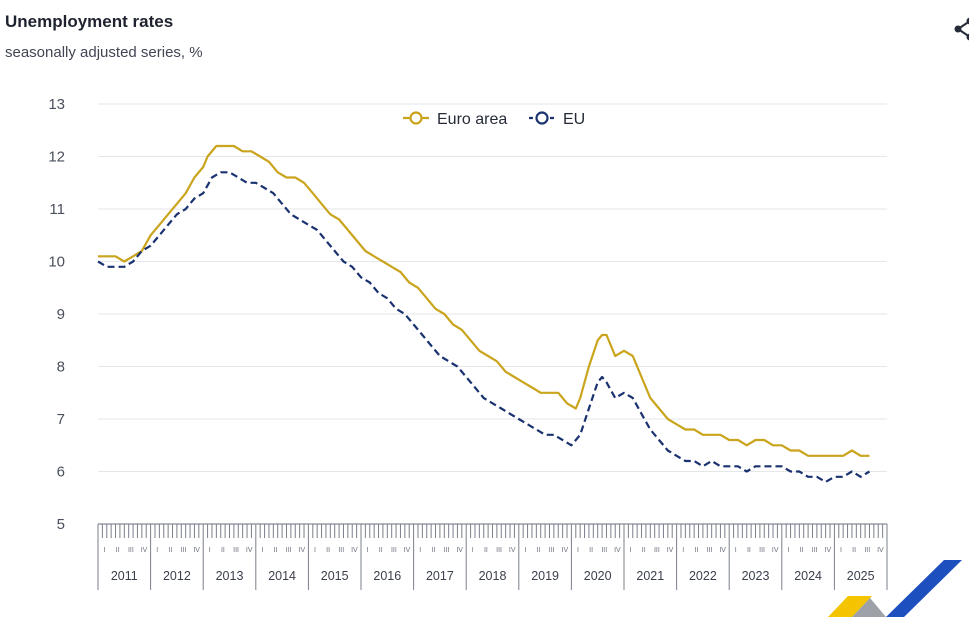  What do you see at coordinates (493, 576) in the screenshot?
I see `year-tick-label: 2018` at bounding box center [493, 576].